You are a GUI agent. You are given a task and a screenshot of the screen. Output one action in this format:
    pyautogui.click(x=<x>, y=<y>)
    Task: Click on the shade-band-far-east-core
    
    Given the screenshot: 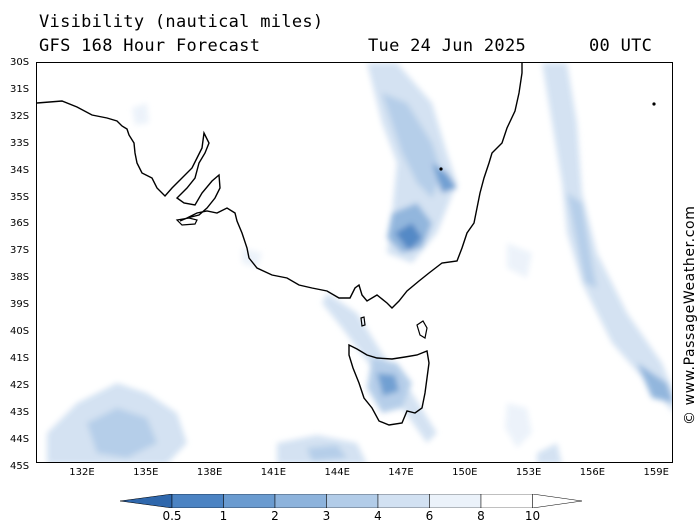 What is the action you would take?
    pyautogui.click(x=654, y=383)
    